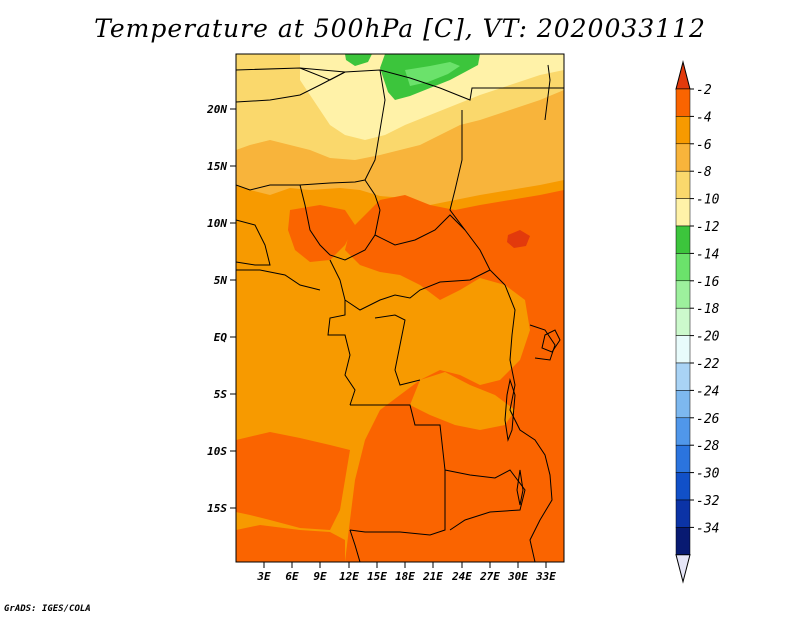 This screenshot has height=618, width=800. Describe the element at coordinates (221, 280) in the screenshot. I see `lat-label: 5N` at that location.